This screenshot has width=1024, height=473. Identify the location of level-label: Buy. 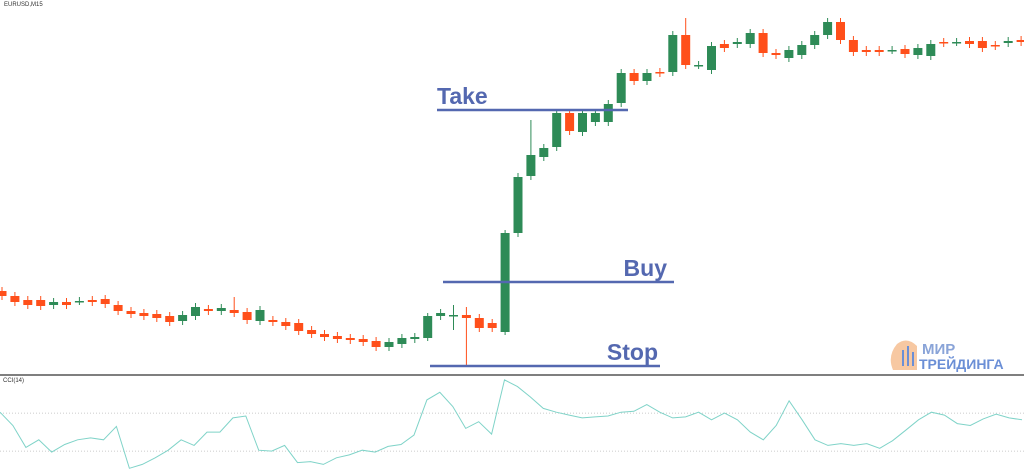
(646, 268).